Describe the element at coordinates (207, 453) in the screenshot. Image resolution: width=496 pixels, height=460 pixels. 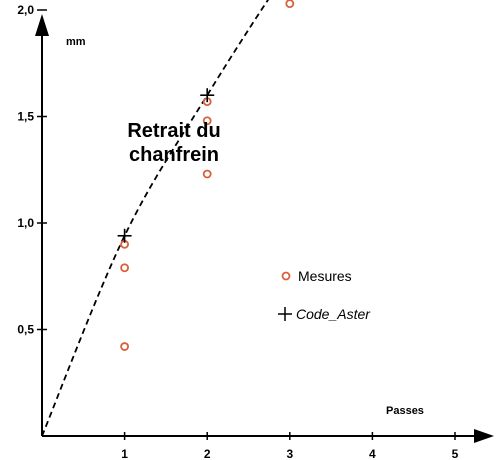
I see `x-tick-label: 2` at that location.